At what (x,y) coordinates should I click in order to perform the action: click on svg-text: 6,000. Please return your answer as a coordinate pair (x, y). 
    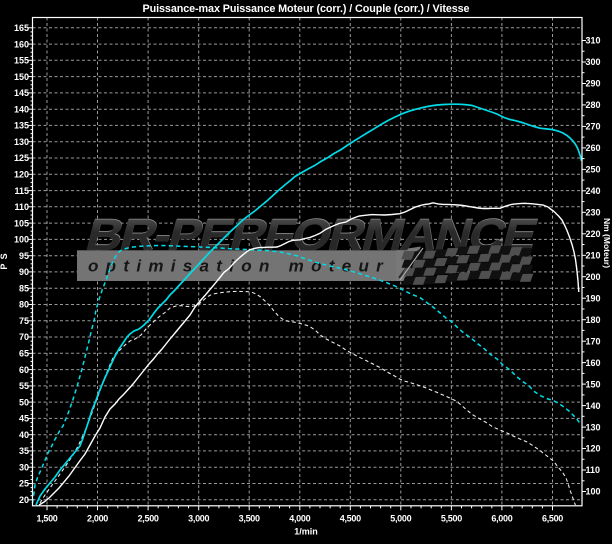
    Looking at the image, I should click on (501, 519).